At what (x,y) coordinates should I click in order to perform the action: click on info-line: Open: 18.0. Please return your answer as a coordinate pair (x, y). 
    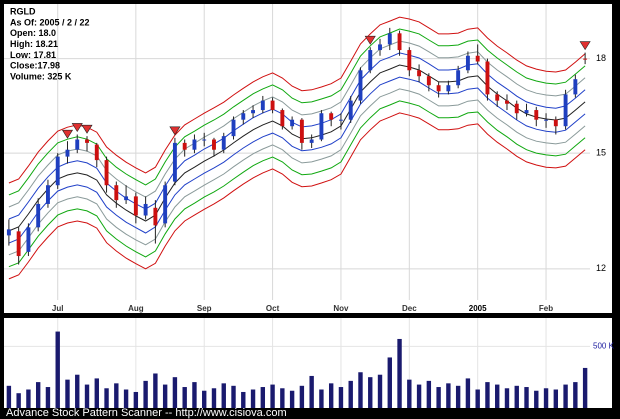
    Looking at the image, I should click on (33, 33).